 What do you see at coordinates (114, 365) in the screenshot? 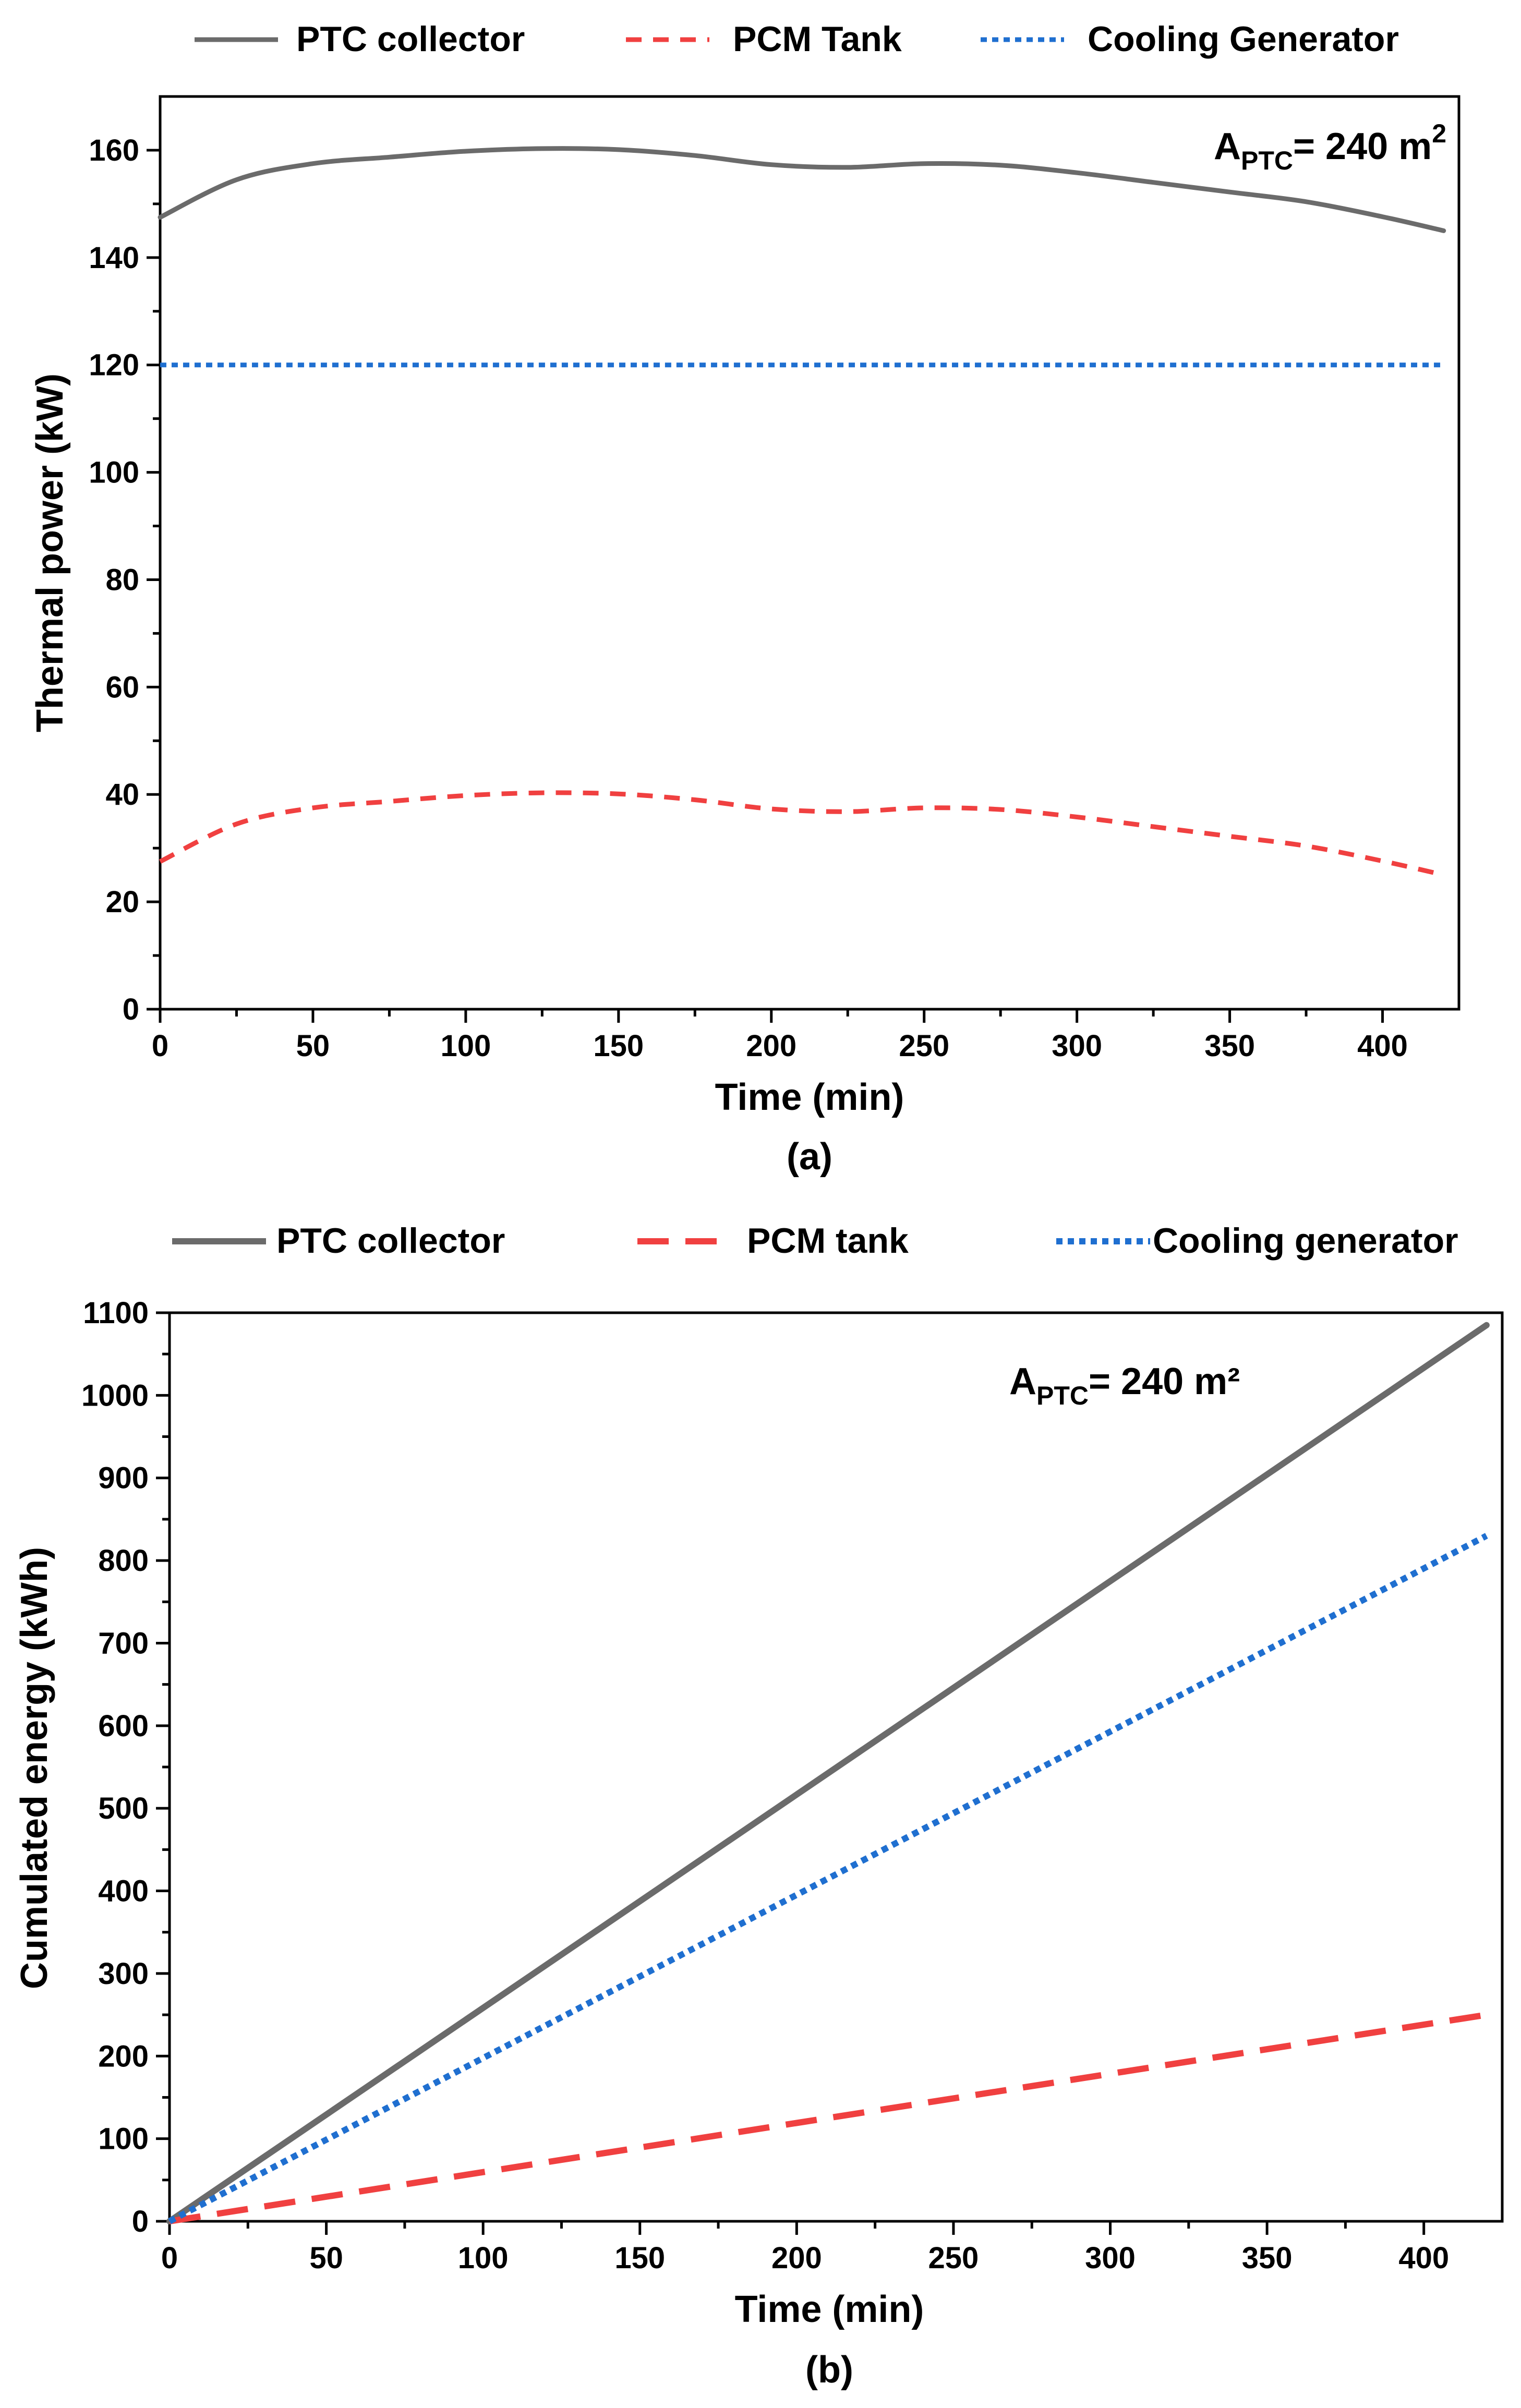
I see `y-tick-label: 120` at bounding box center [114, 365].